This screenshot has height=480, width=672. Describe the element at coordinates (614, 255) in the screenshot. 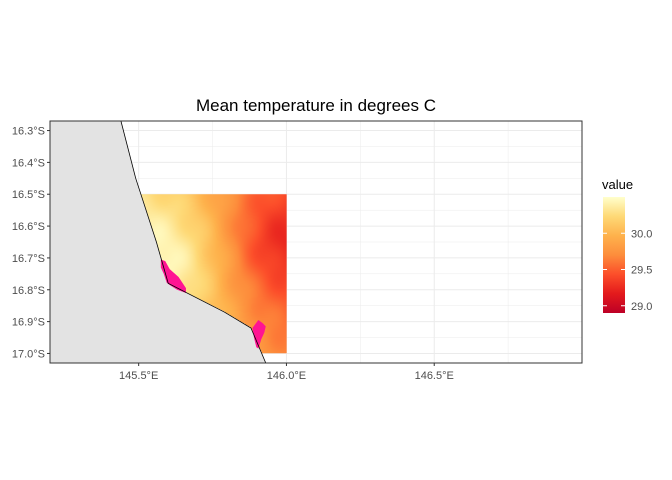

I see `legend-colorbar` at that location.